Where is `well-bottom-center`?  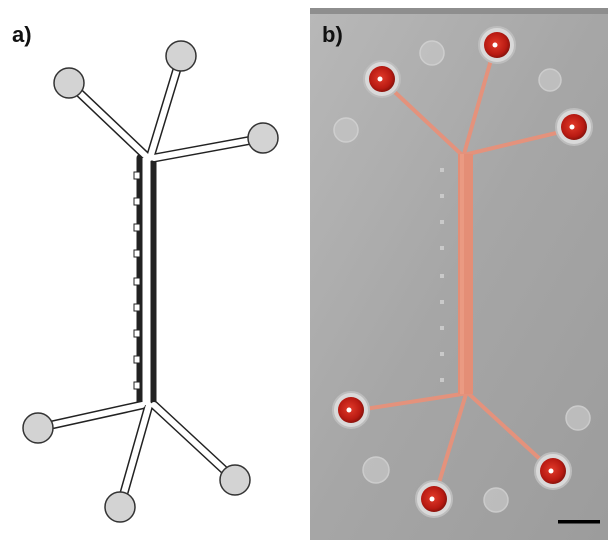
well-bottom-center is located at coordinates (434, 499).